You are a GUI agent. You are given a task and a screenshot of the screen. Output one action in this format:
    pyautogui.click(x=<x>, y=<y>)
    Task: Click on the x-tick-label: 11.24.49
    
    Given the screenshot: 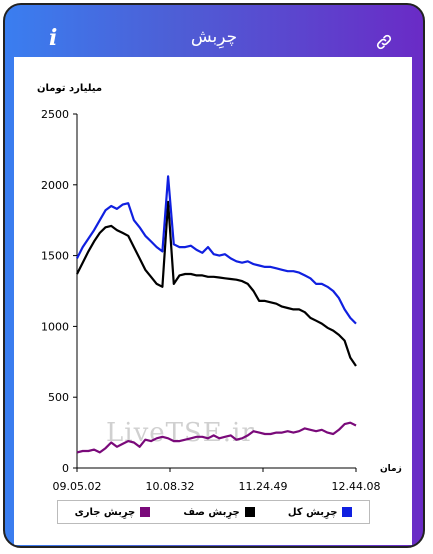 What is the action you would take?
    pyautogui.click(x=263, y=486)
    